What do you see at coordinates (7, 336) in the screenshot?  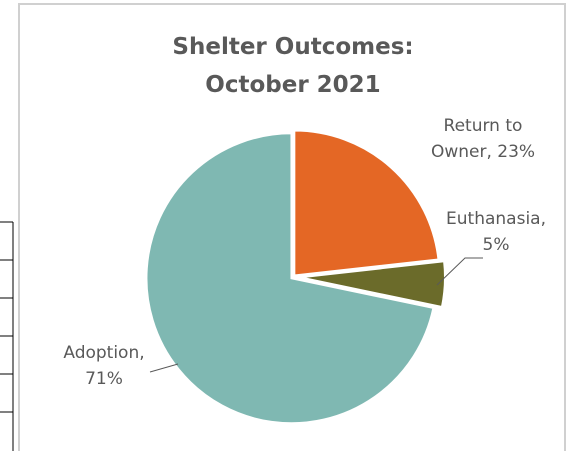 I see `sheet-lines` at bounding box center [7, 336].